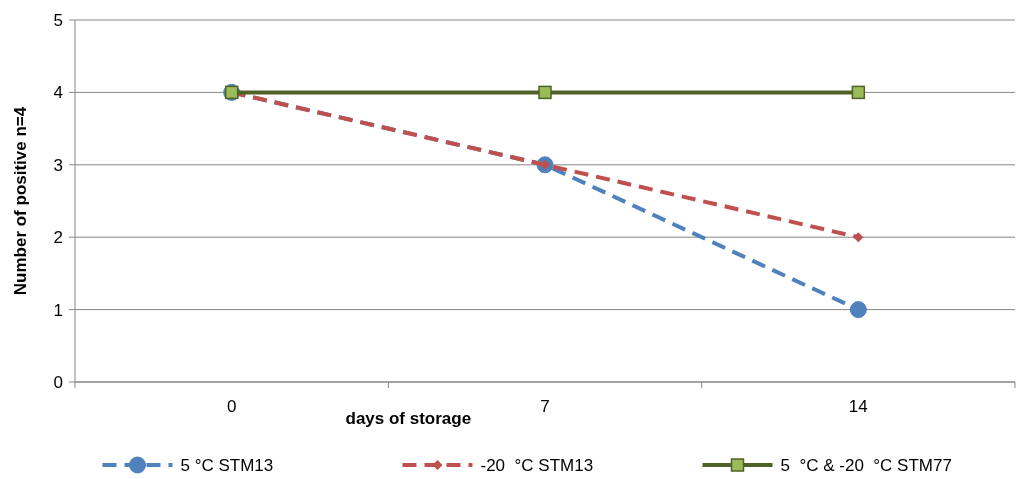 The width and height of the screenshot is (1025, 479). Describe the element at coordinates (858, 406) in the screenshot. I see `x-tick-label: 14` at that location.